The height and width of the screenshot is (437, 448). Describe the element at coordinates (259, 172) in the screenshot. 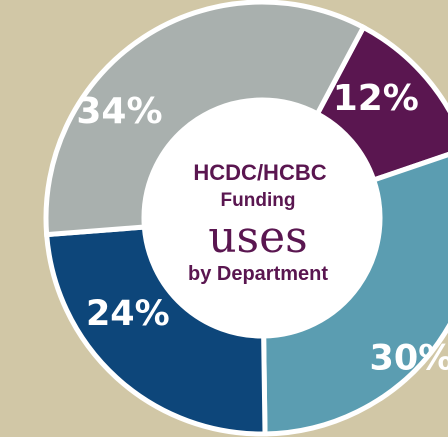

I see `title-line-1: HCDC/HCBC` at that location.